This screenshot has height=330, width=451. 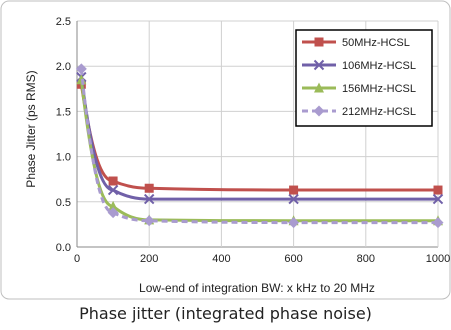 What do you see at coordinates (63, 112) in the screenshot?
I see `y-tick-label: 1.5` at bounding box center [63, 112].